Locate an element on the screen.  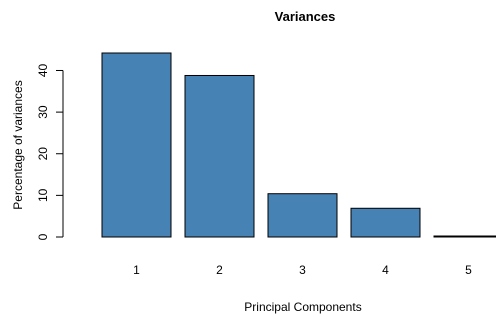
y-tick-label: 10 is located at coordinates (43, 195).